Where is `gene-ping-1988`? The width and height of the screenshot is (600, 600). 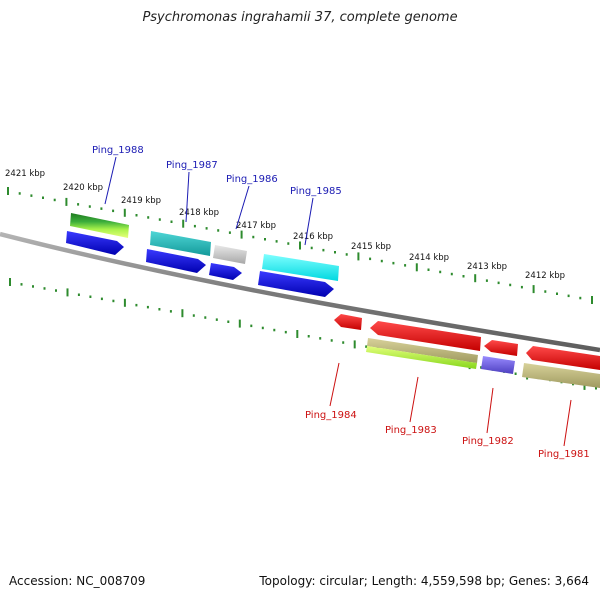
gene-ping-1988 is located at coordinates (97, 234).